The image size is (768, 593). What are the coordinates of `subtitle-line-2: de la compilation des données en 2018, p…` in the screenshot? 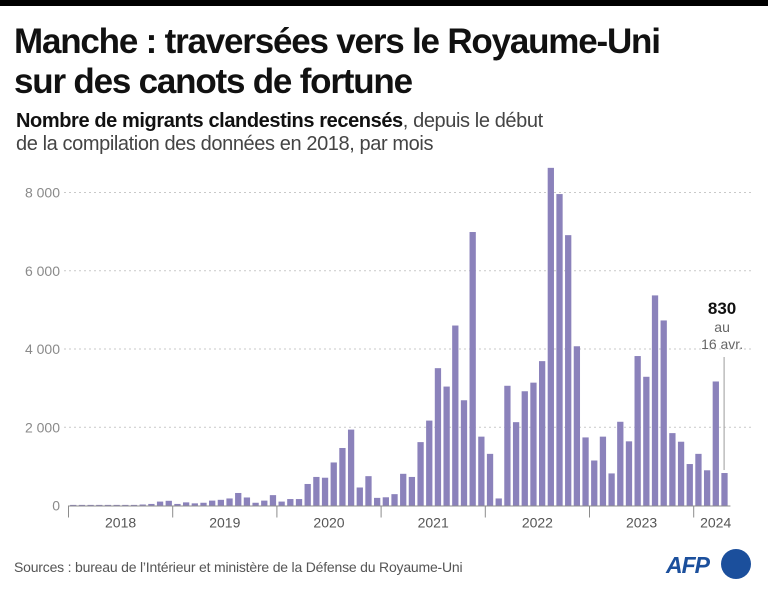 It's located at (225, 144).